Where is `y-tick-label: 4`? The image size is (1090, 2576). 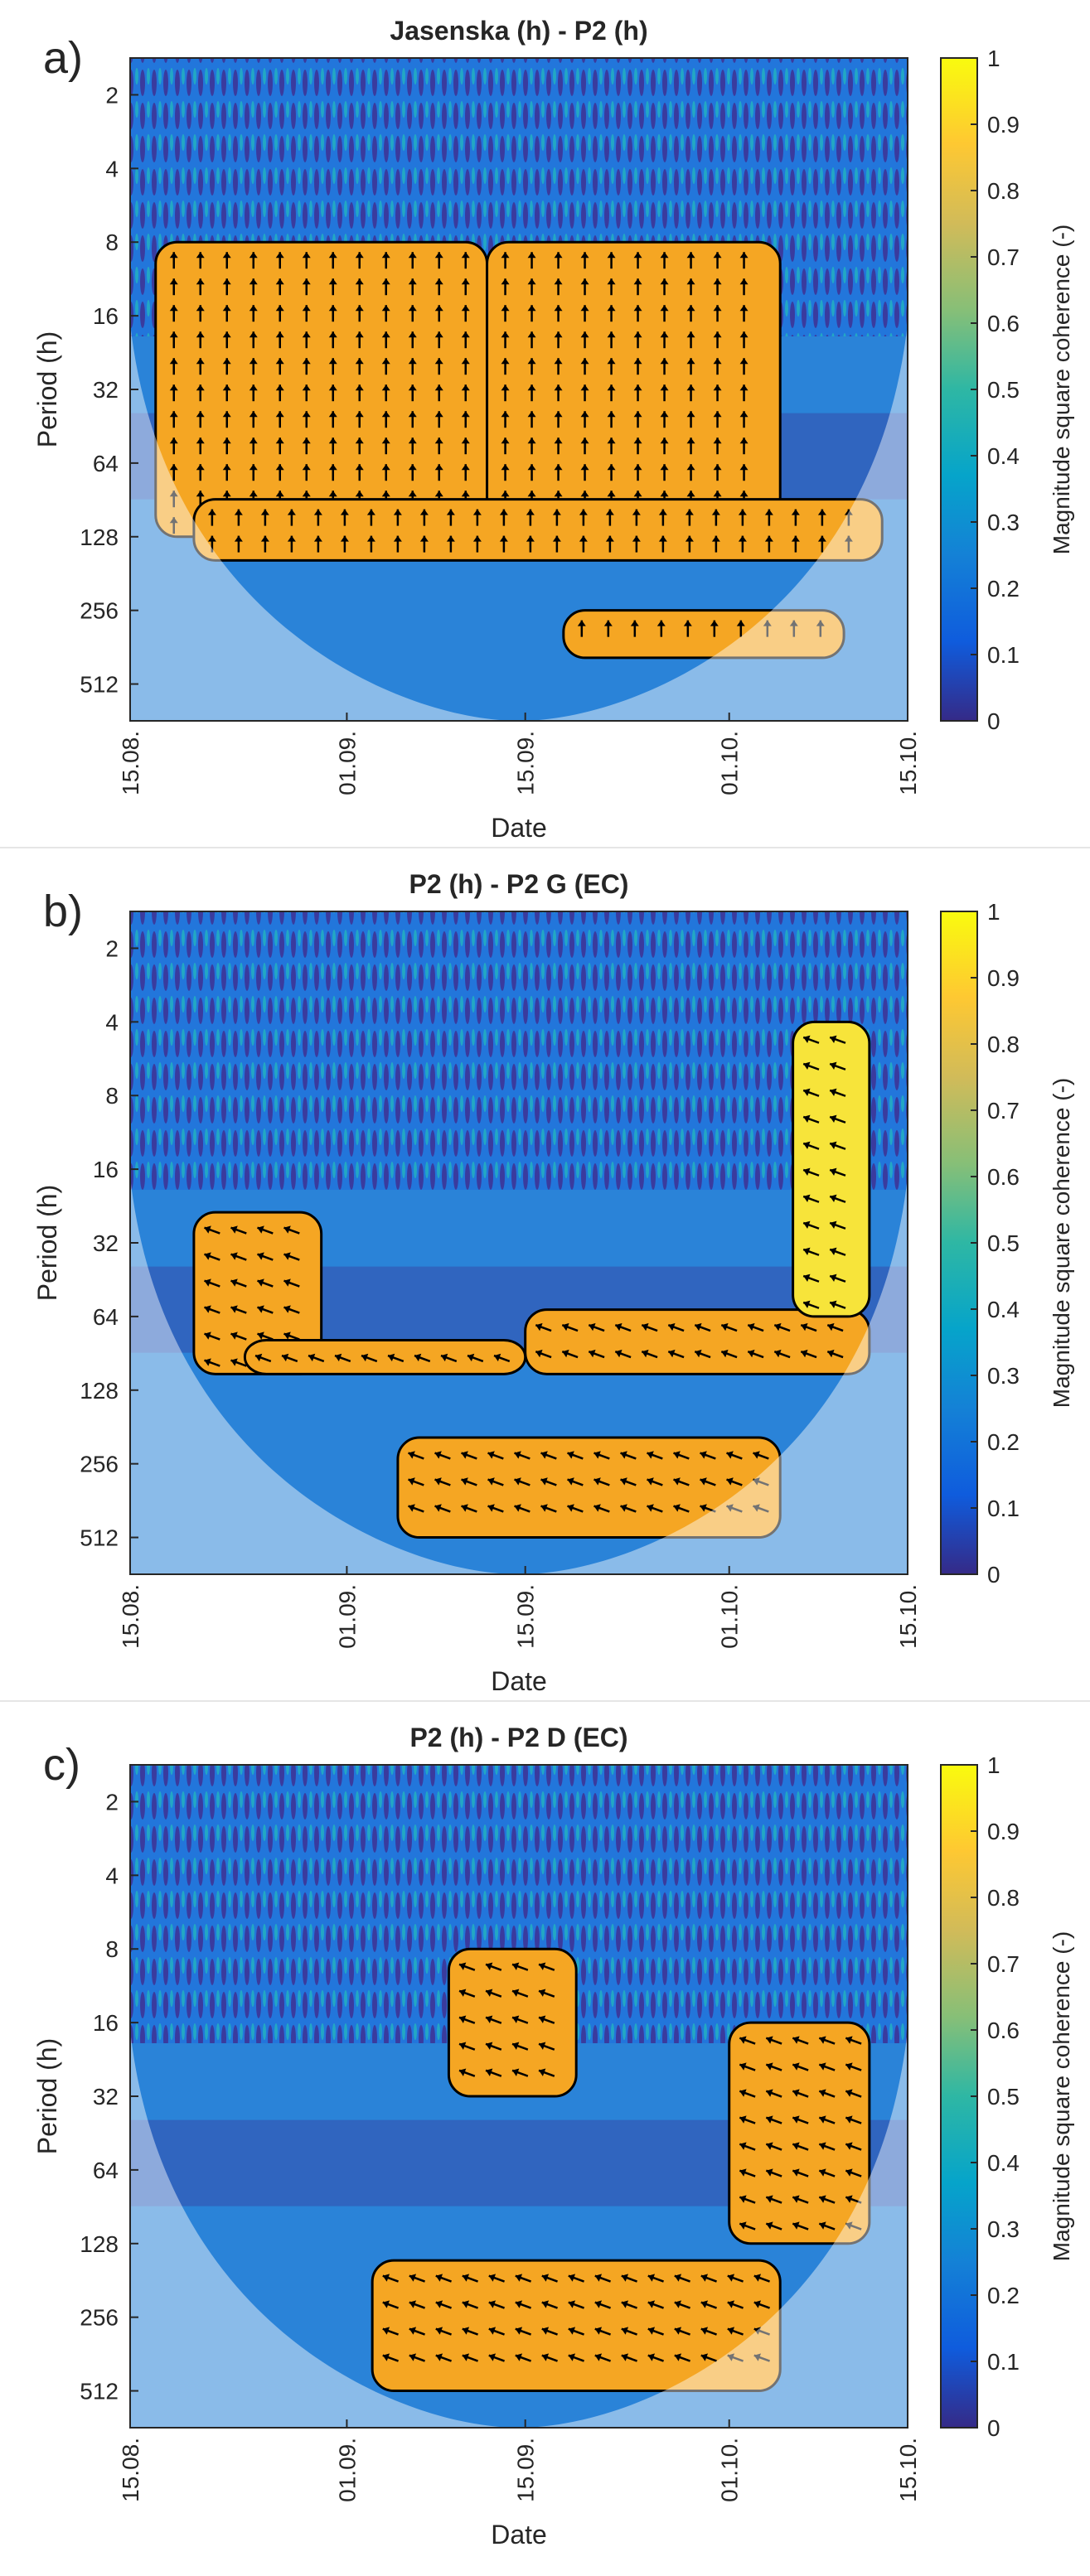 y-tick-label: 4 is located at coordinates (112, 168).